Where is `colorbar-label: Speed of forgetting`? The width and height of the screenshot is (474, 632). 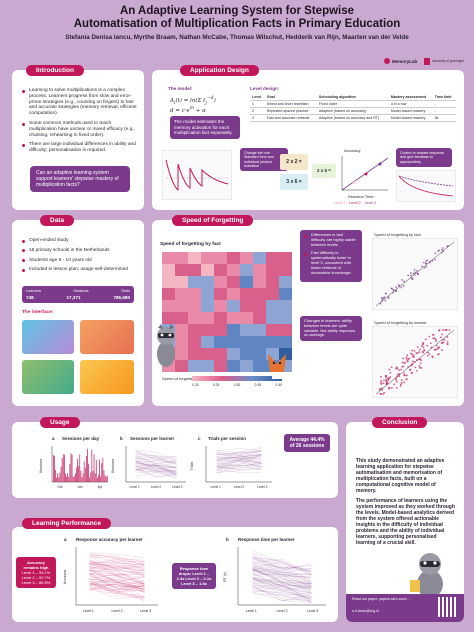 colorbar-label: Speed of forgetting is located at coordinates (179, 378).